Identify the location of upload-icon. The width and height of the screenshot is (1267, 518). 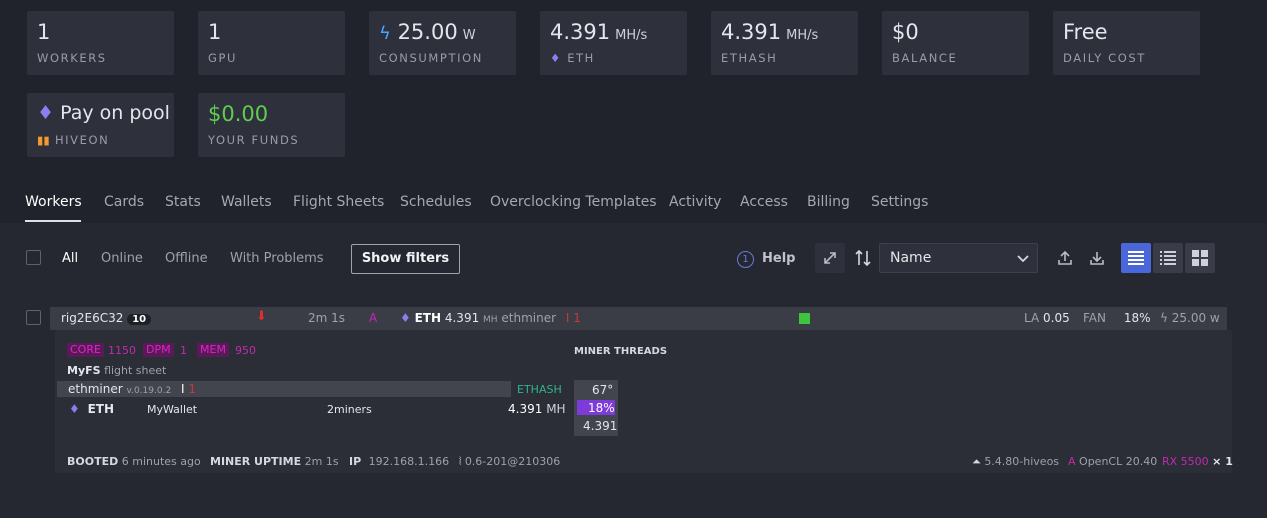
(1065, 258).